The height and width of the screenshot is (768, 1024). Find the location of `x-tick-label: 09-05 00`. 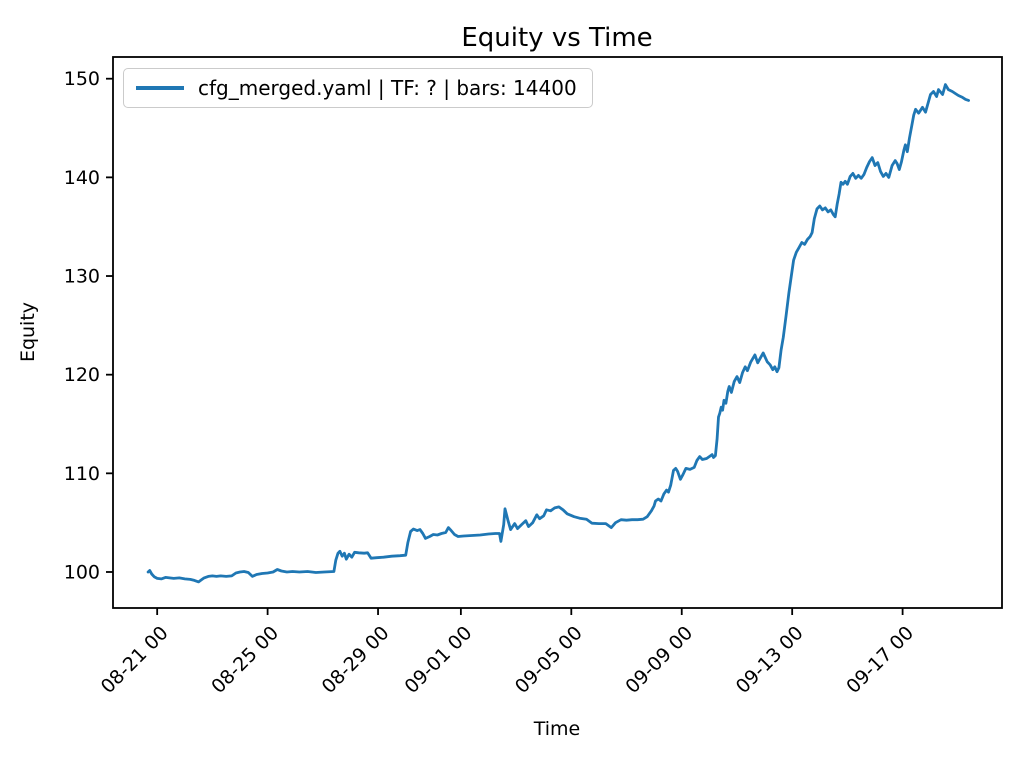

x-tick-label: 09-05 00 is located at coordinates (549, 660).